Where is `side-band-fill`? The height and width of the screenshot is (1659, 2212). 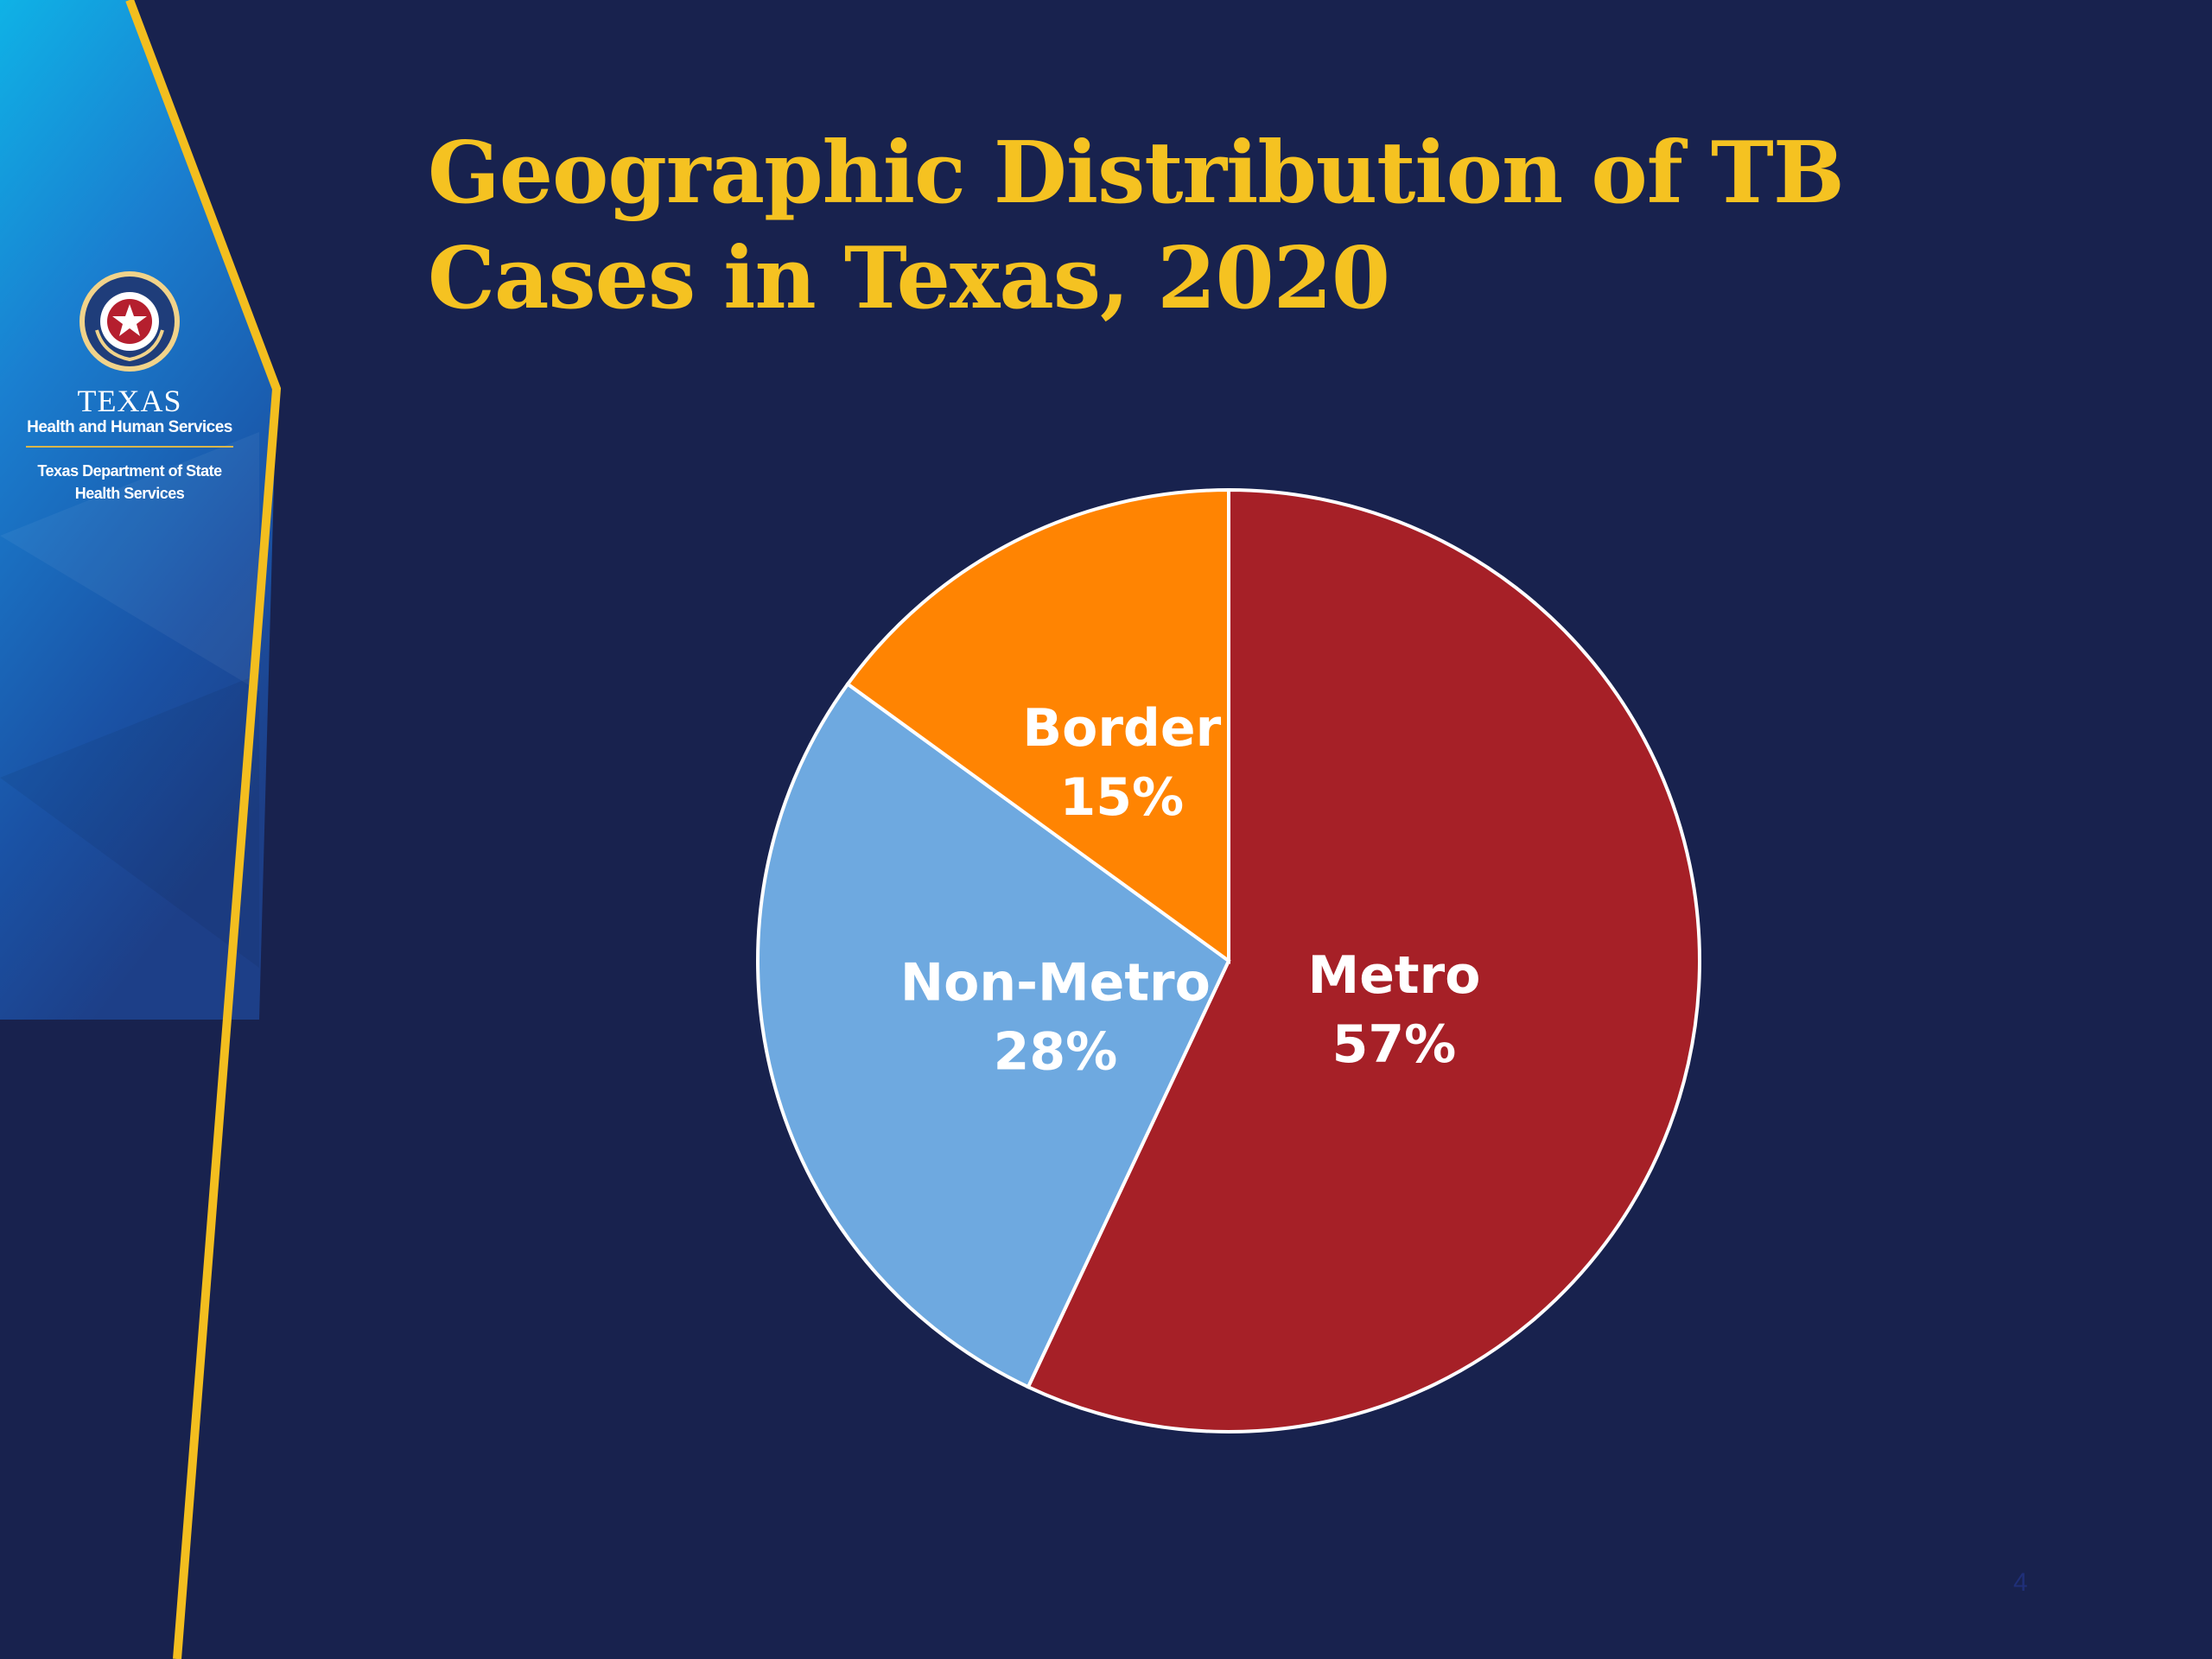
side-band-fill is located at coordinates (138, 510).